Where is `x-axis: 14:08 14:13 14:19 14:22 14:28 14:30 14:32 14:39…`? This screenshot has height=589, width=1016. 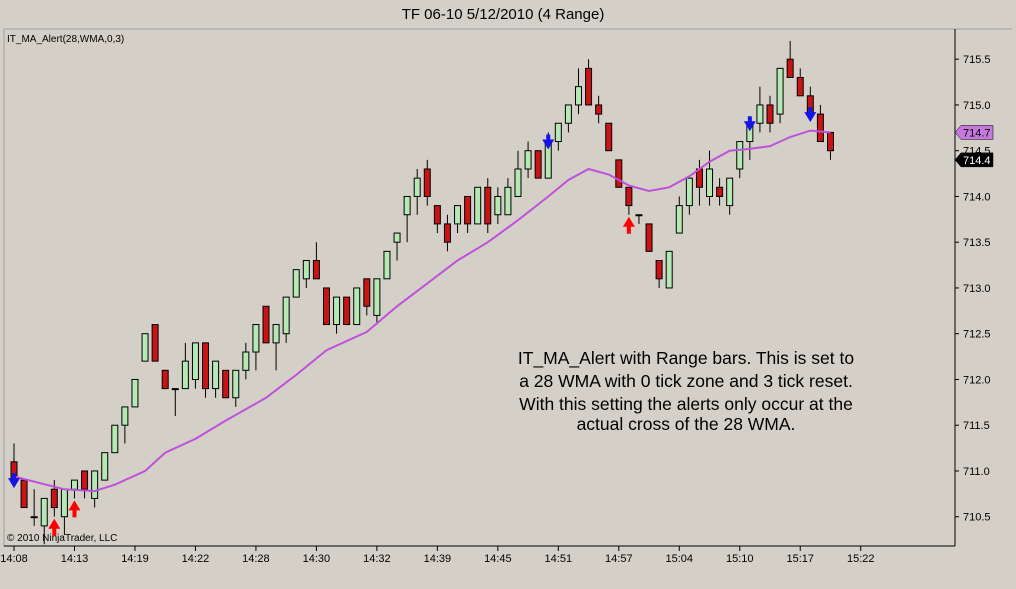
x-axis: 14:08 14:13 14:19 14:22 14:28 14:30 14:32 14:39… is located at coordinates (437, 555).